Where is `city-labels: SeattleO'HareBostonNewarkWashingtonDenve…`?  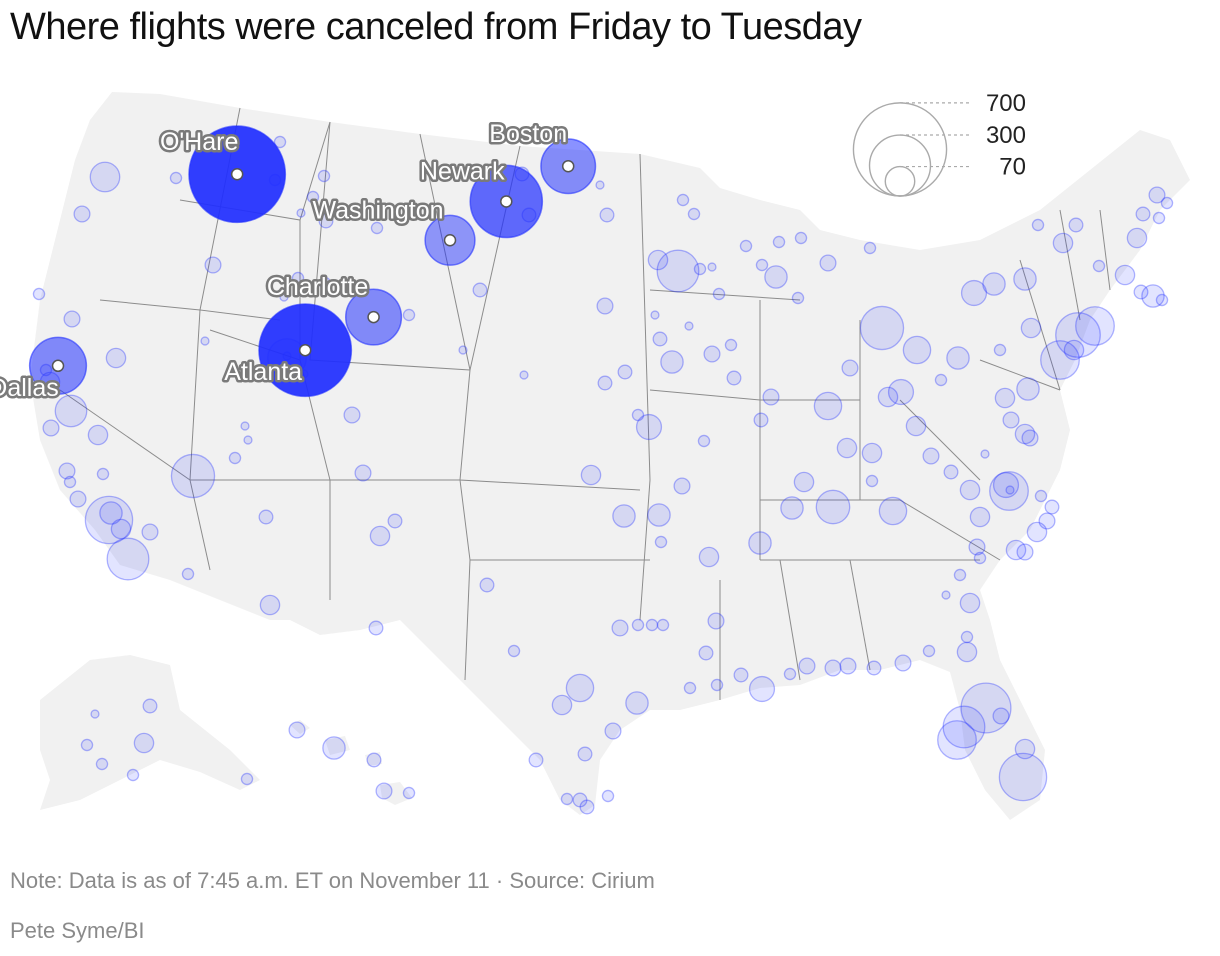
city-labels: SeattleO'HareBostonNewarkWashingtonDenve… is located at coordinates (287, 261).